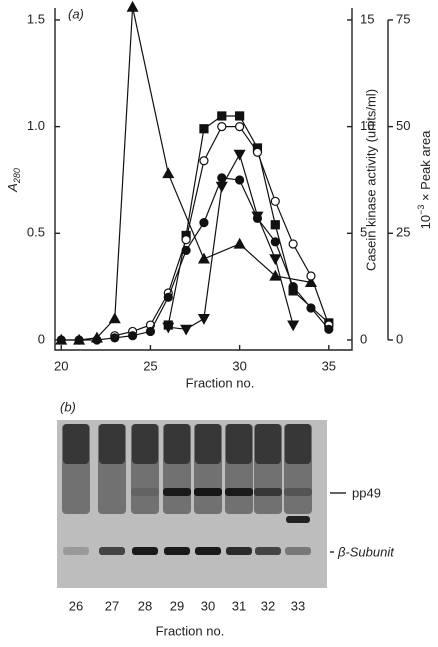 The height and width of the screenshot is (647, 438). I want to click on panel-label: (b), so click(68, 406).